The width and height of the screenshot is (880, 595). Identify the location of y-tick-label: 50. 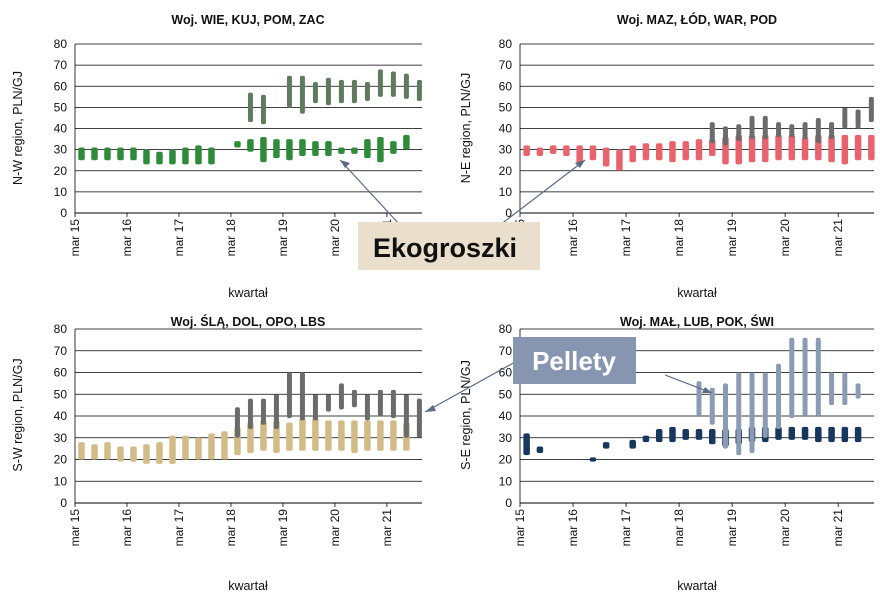
(506, 107).